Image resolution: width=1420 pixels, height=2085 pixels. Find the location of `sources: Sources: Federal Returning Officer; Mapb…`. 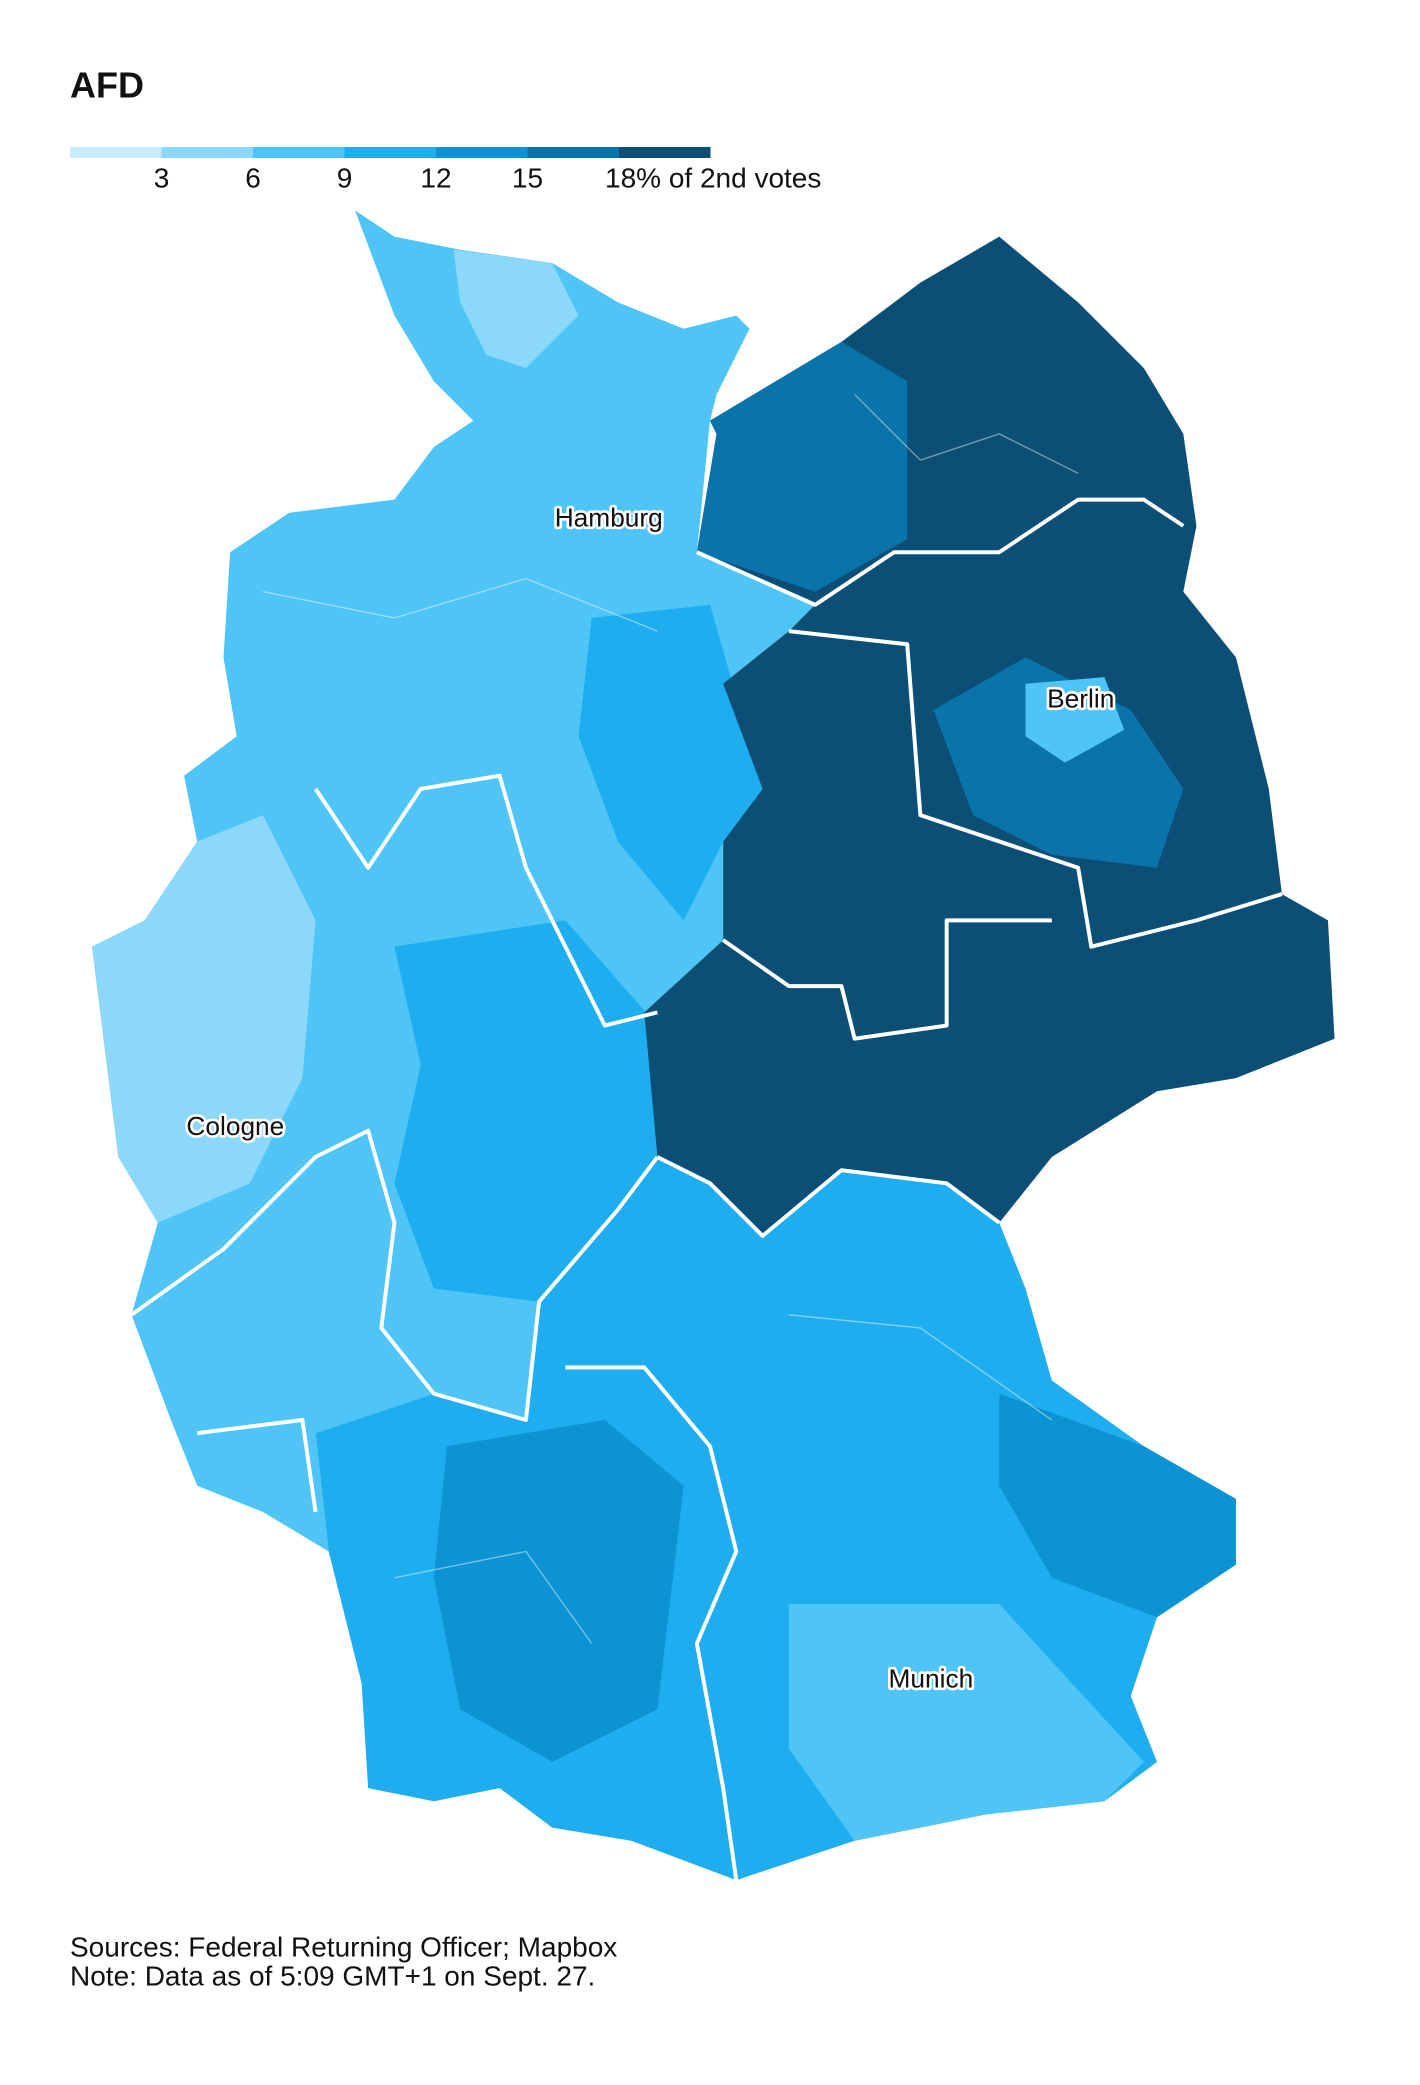

sources: Sources: Federal Returning Officer; Mapb… is located at coordinates (343, 1946).